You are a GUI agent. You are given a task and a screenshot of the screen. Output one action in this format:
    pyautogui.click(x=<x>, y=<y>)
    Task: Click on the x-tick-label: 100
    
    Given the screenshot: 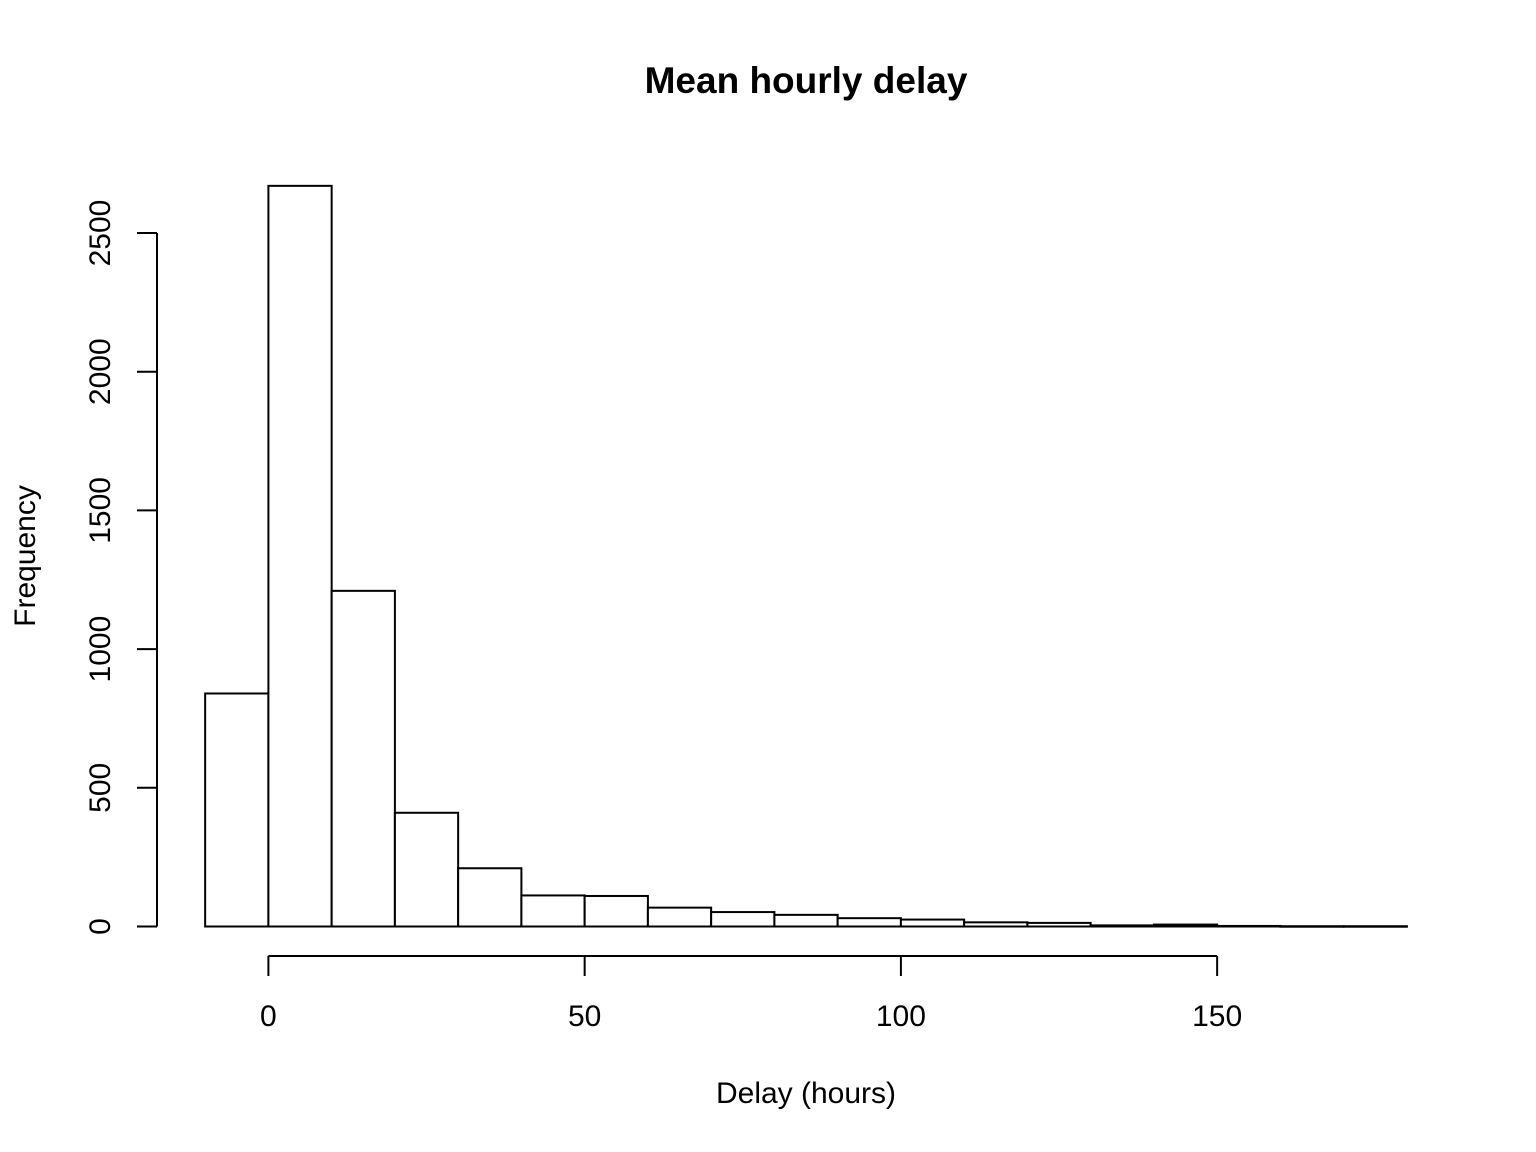 What is the action you would take?
    pyautogui.click(x=901, y=1016)
    